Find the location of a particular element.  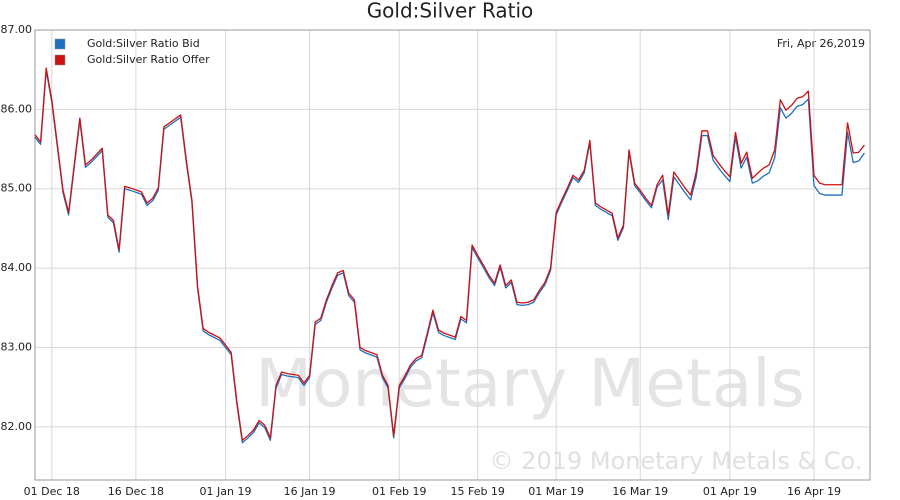

y-tick-label: 85.00 is located at coordinates (17, 188).